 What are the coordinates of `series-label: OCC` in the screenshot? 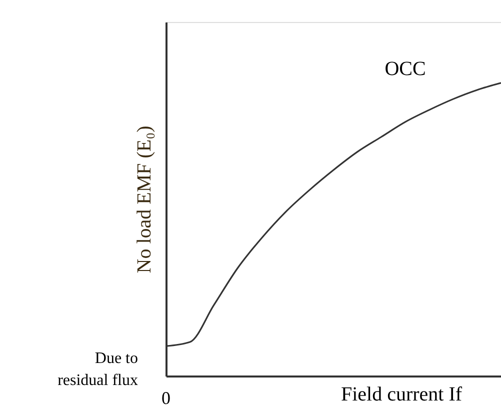 It's located at (405, 69).